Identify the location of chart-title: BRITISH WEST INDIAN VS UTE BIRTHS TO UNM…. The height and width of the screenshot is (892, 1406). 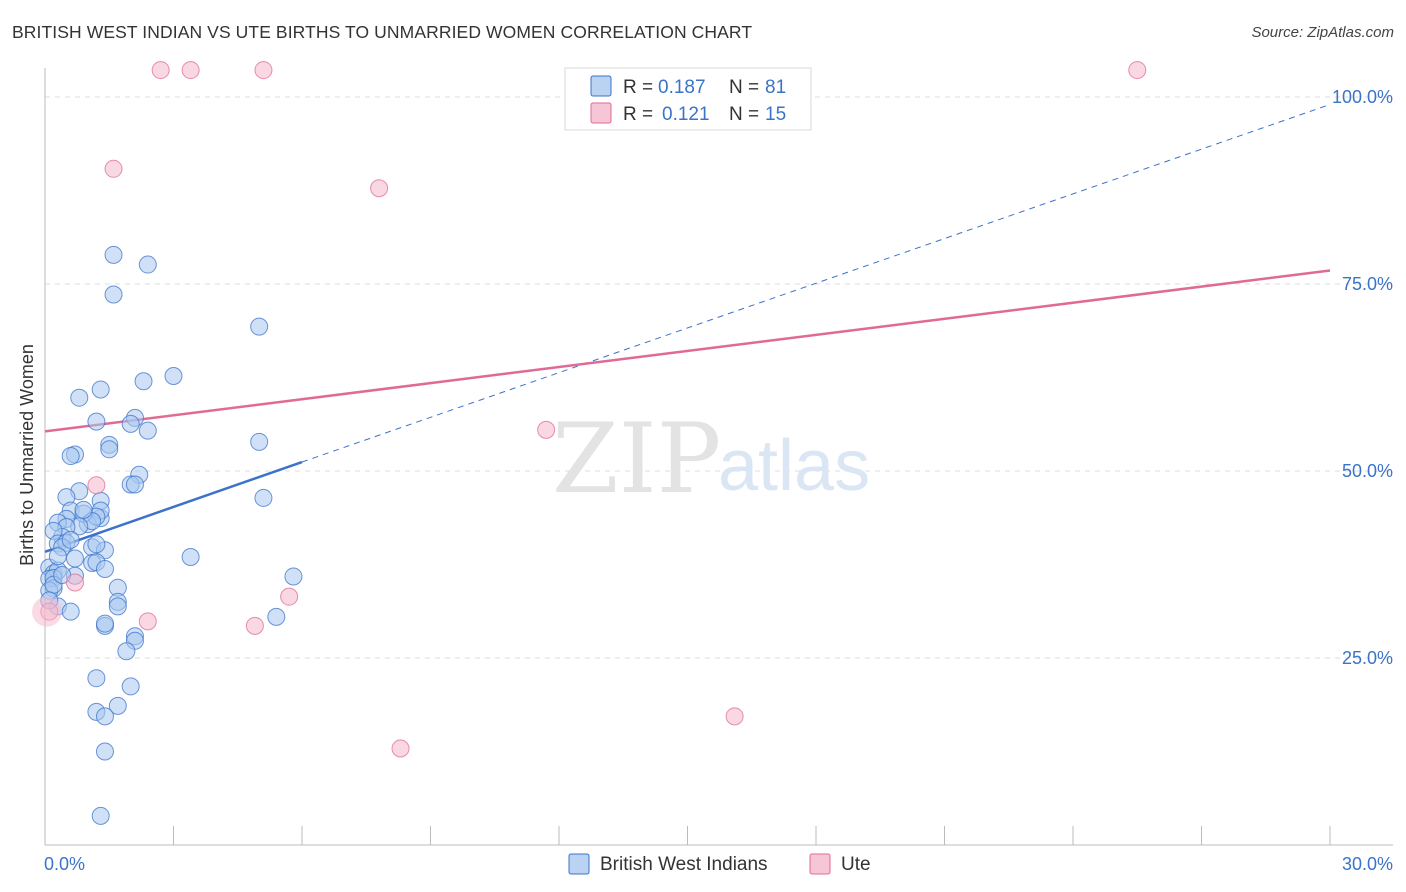
(382, 32).